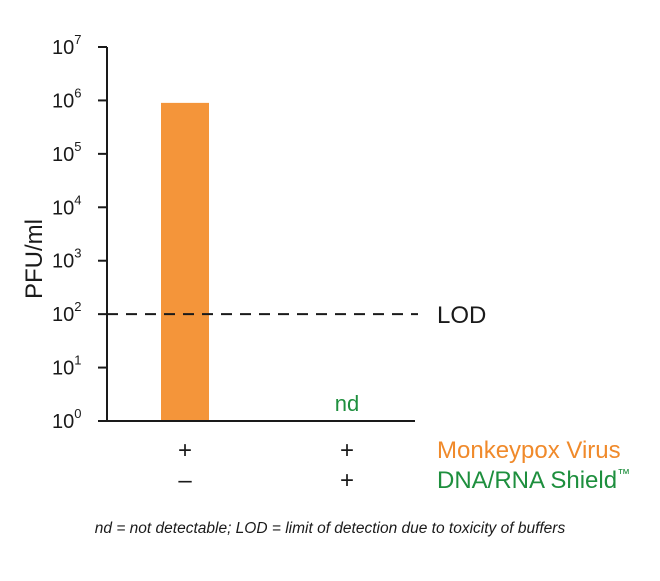 Image resolution: width=660 pixels, height=581 pixels. I want to click on y-tick-label: 10⁵, so click(66, 152).